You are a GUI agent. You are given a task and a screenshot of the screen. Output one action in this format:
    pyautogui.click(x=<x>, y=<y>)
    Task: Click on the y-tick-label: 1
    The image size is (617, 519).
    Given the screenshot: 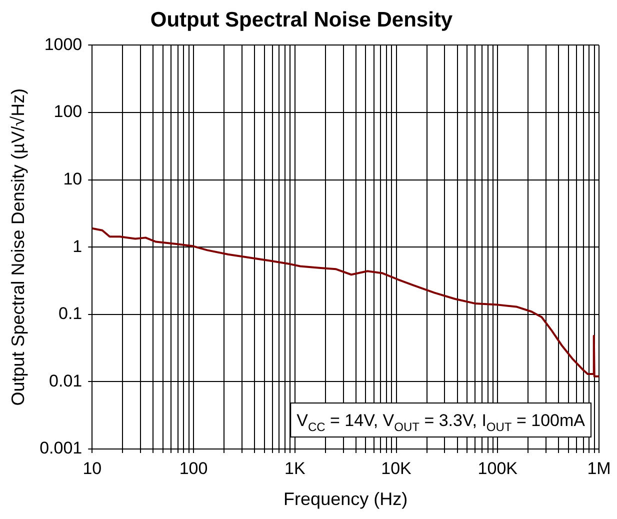 What is the action you would take?
    pyautogui.click(x=77, y=246)
    